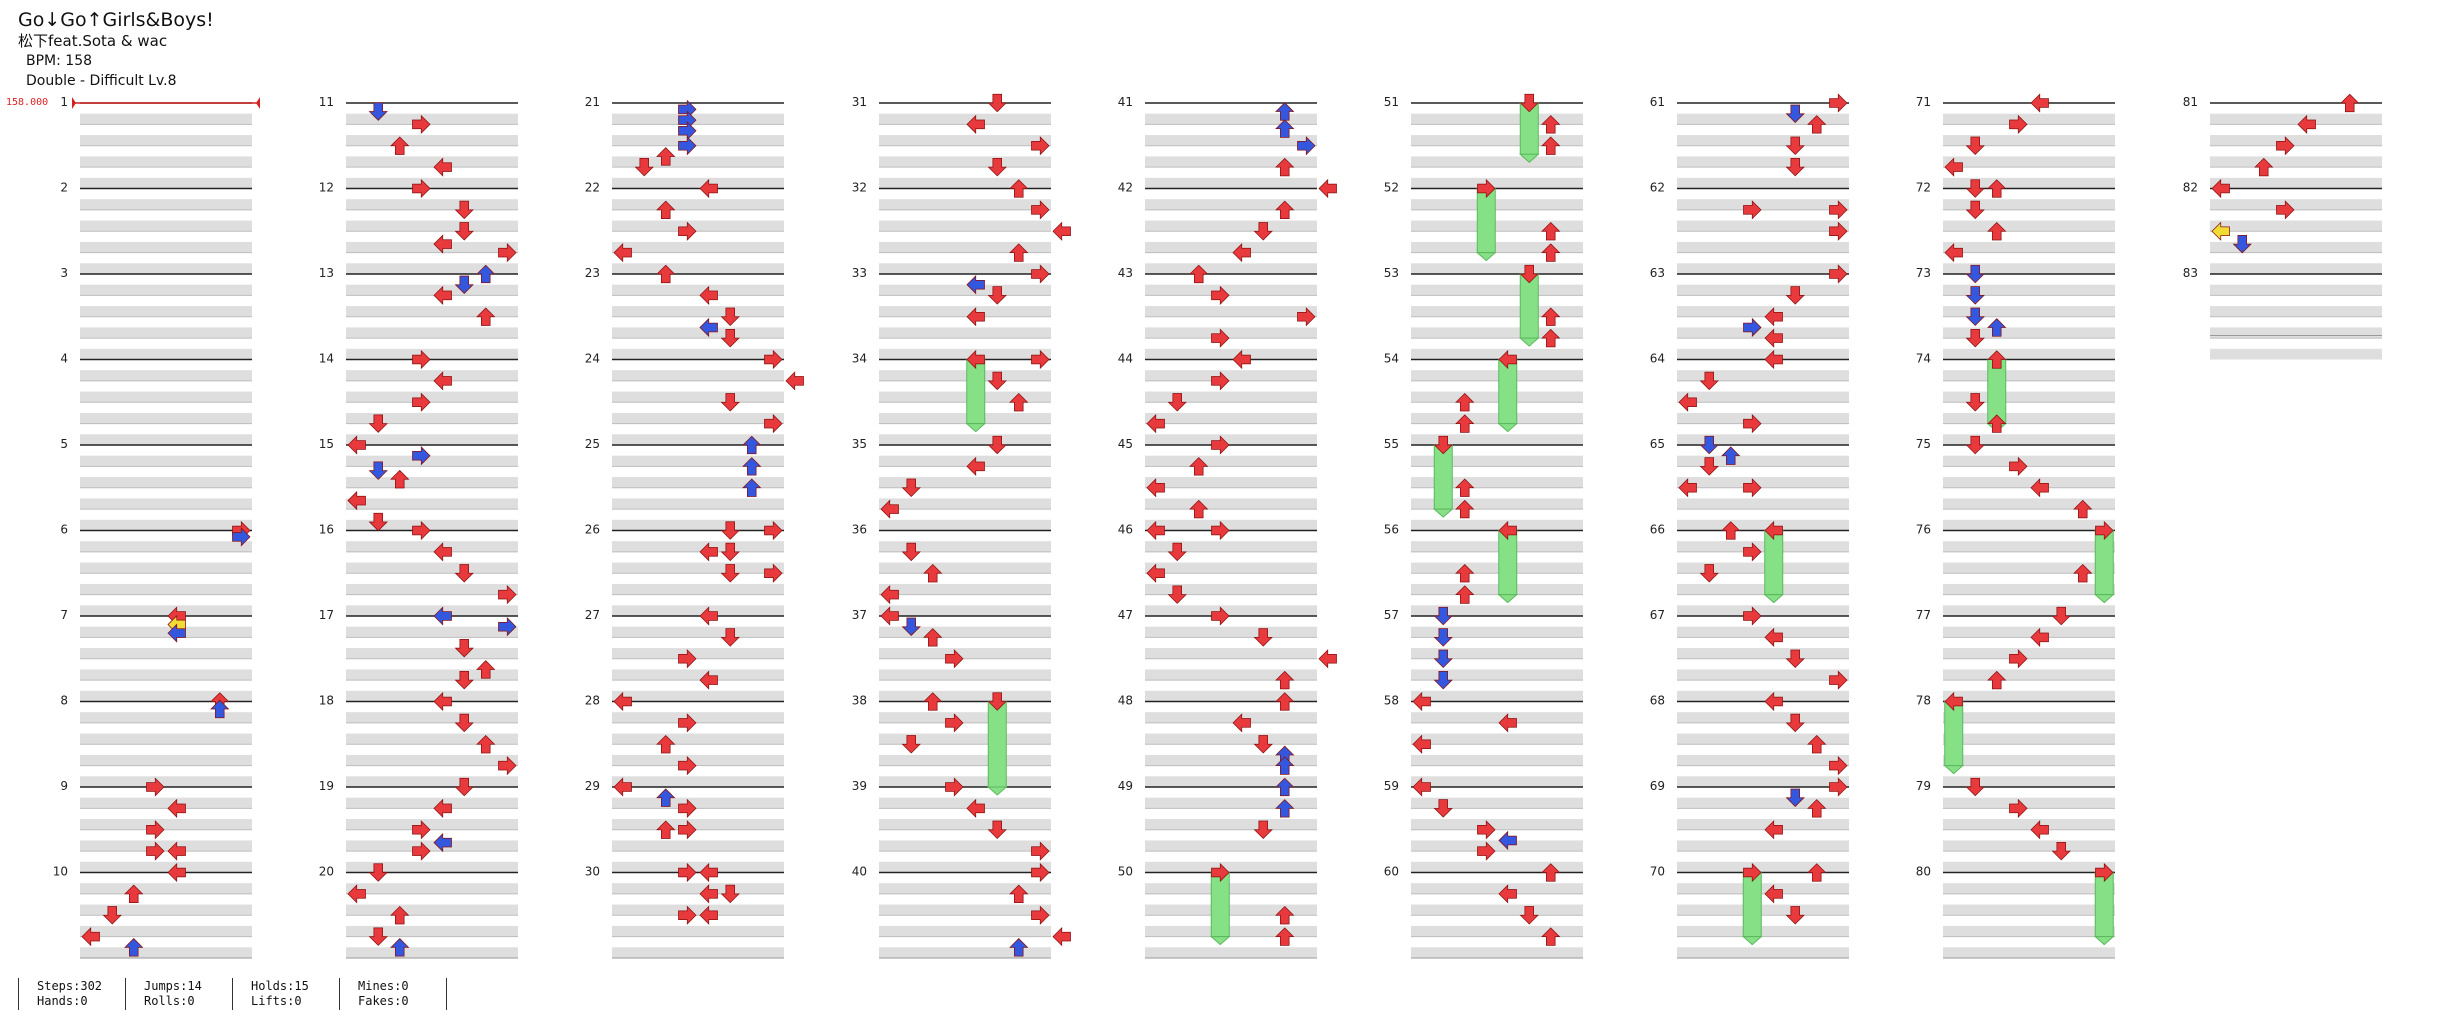 This screenshot has width=2463, height=1024. What do you see at coordinates (64, 701) in the screenshot?
I see `measure-number: 8` at bounding box center [64, 701].